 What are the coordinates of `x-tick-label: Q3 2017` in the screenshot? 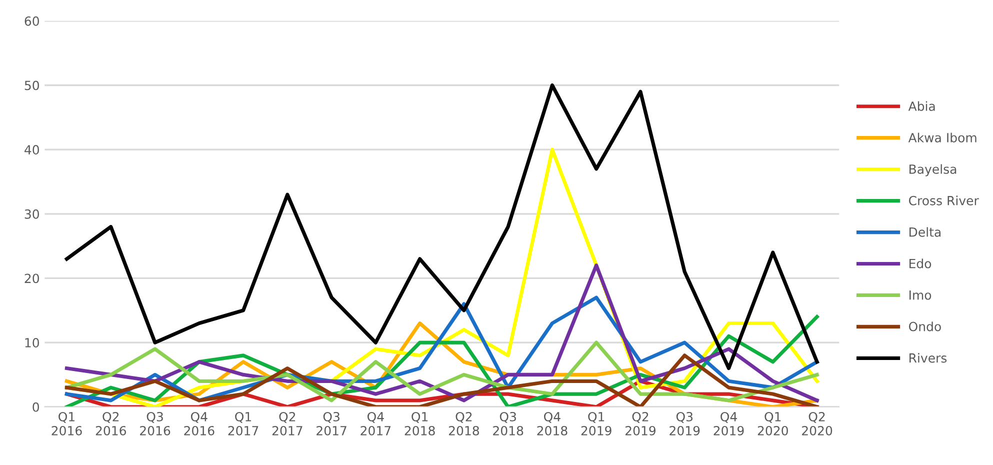 It's located at (331, 424).